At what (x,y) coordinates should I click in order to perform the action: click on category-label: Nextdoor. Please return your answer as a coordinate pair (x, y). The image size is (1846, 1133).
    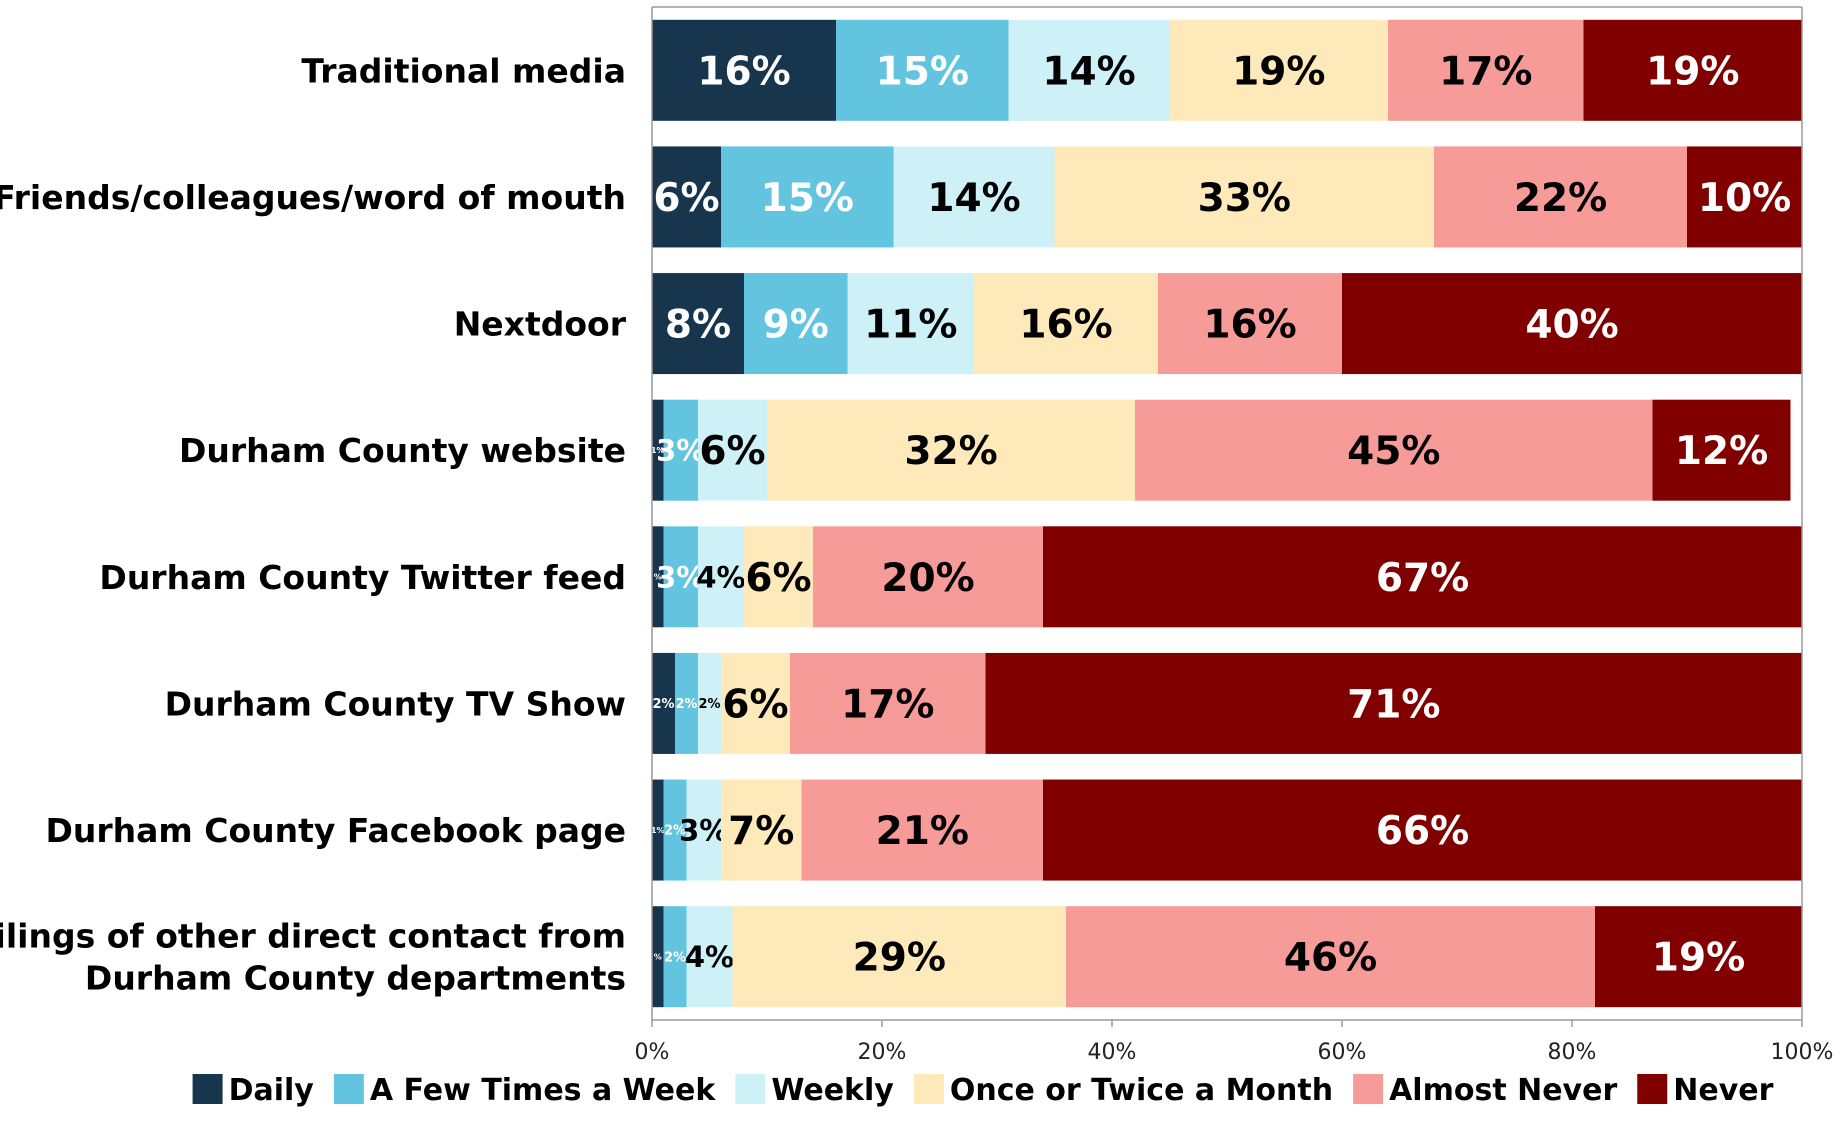
    Looking at the image, I should click on (540, 324).